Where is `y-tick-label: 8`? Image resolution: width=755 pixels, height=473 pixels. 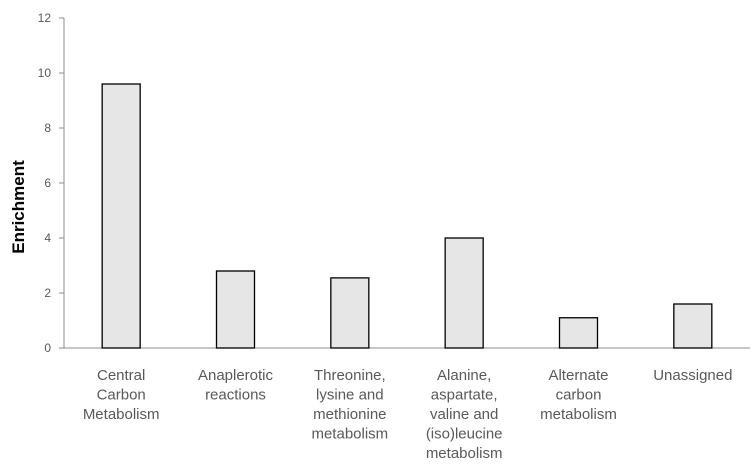
y-tick-label: 8 is located at coordinates (47, 128).